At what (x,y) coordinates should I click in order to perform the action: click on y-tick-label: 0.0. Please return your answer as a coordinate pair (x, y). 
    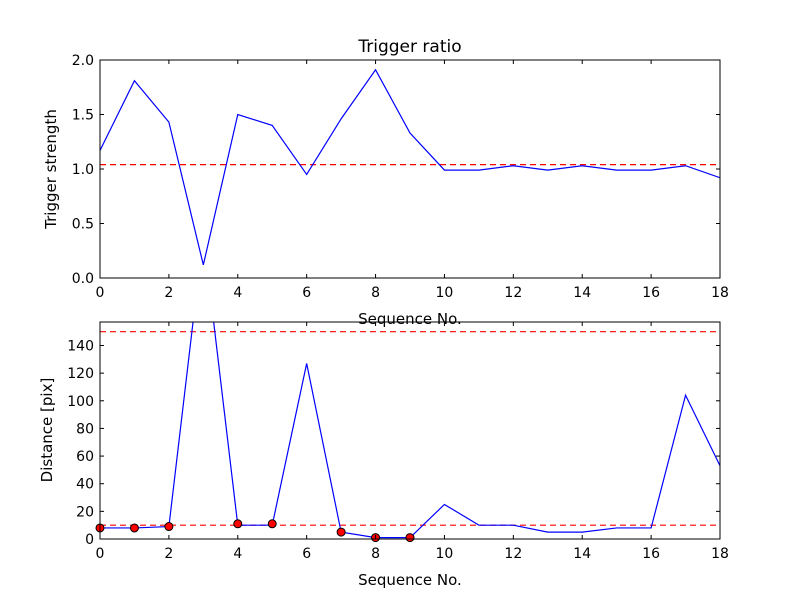
    Looking at the image, I should click on (83, 279).